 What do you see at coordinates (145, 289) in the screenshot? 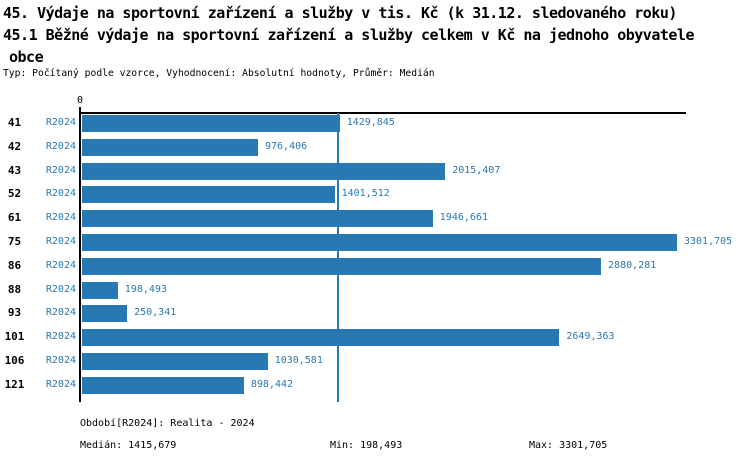
I see `bar-value-label: 198,493` at bounding box center [145, 289].